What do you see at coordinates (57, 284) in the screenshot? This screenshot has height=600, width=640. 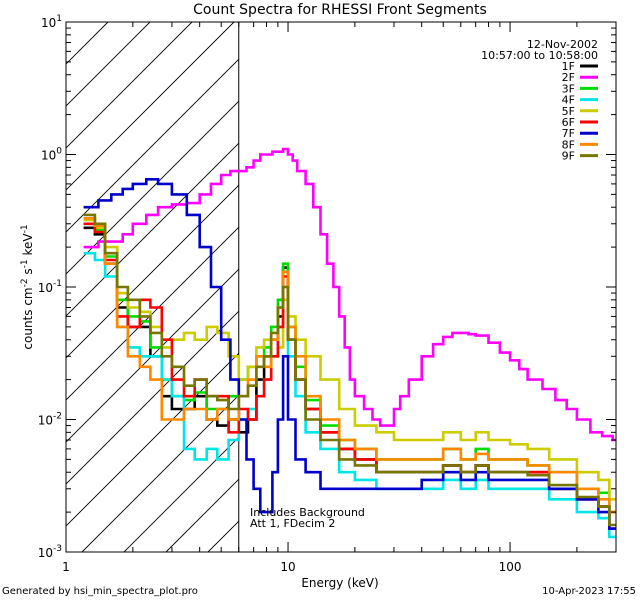 I see `y-tick-label-exponent: -1` at bounding box center [57, 284].